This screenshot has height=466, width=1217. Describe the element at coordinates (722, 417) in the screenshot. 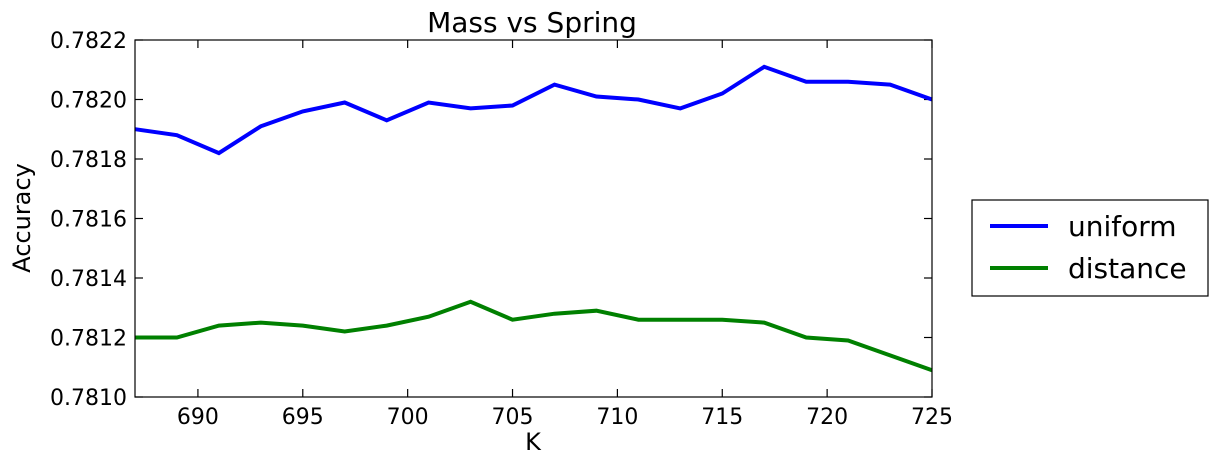

I see `x-tick-label: 715` at that location.